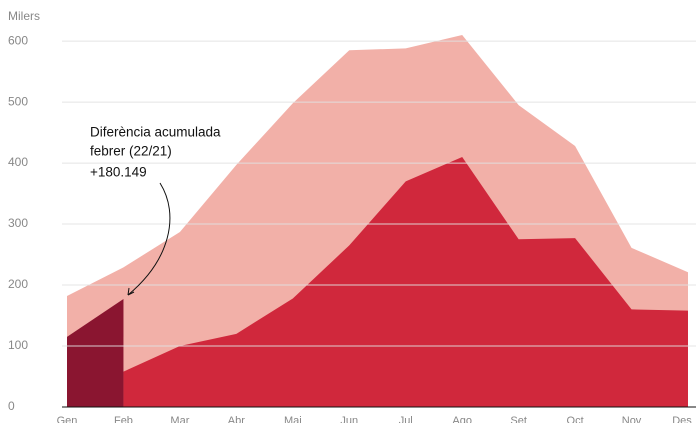 The height and width of the screenshot is (423, 696). I want to click on x-tick-label: Jun, so click(349, 419).